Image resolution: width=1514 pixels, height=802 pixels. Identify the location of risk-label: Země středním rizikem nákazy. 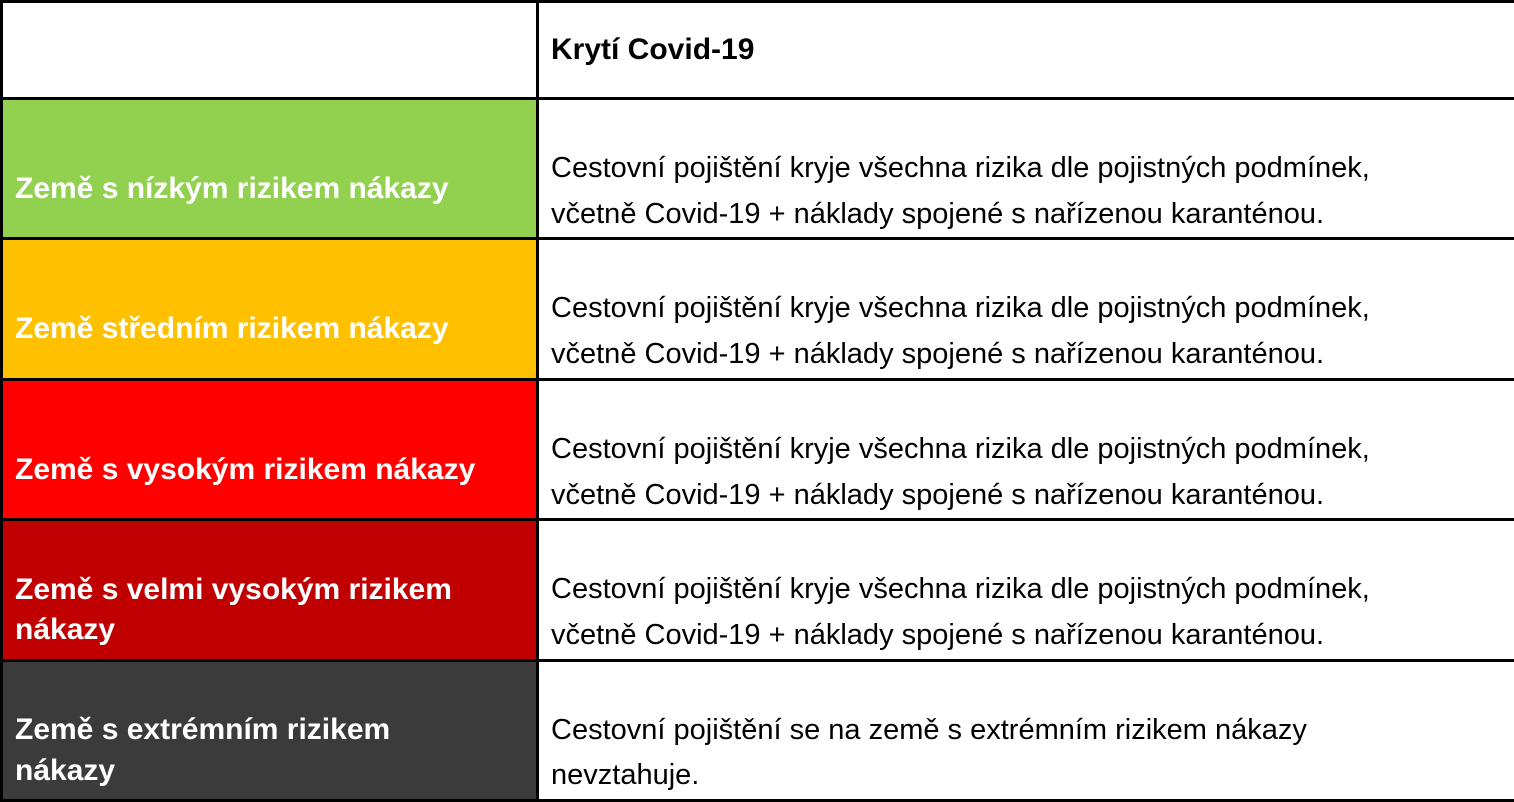
(232, 328).